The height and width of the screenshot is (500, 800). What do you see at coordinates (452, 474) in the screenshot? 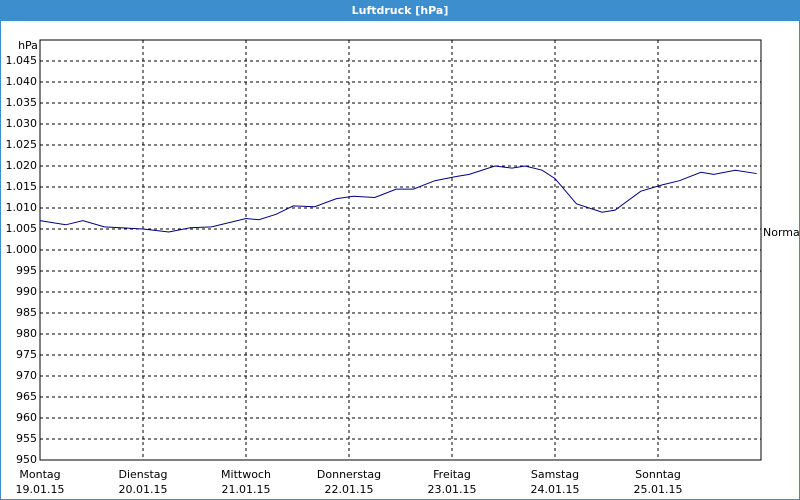
I see `x-tick-label: Freitag` at bounding box center [452, 474].